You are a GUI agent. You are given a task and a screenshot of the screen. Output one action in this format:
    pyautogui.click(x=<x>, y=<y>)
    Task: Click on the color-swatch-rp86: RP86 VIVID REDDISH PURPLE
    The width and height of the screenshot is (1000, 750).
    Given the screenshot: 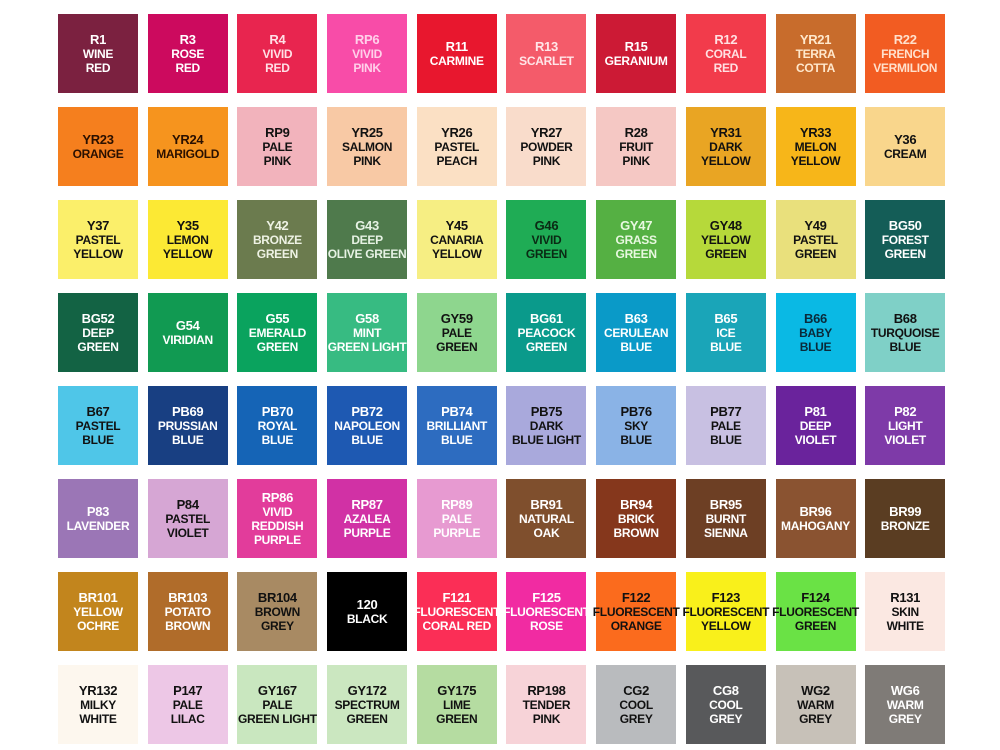 What is the action you would take?
    pyautogui.click(x=277, y=518)
    